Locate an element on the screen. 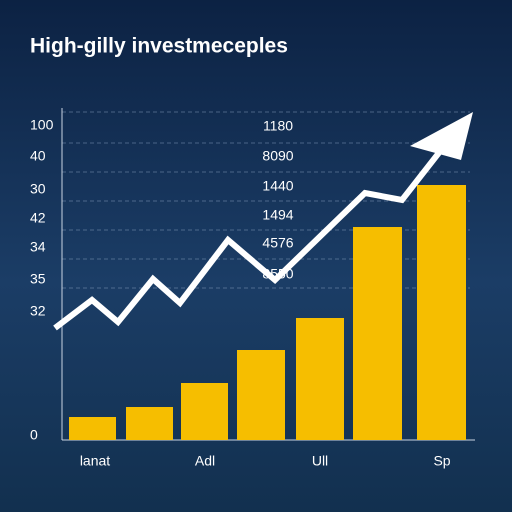 This screenshot has width=512, height=512. center-label: 8090 is located at coordinates (277, 156).